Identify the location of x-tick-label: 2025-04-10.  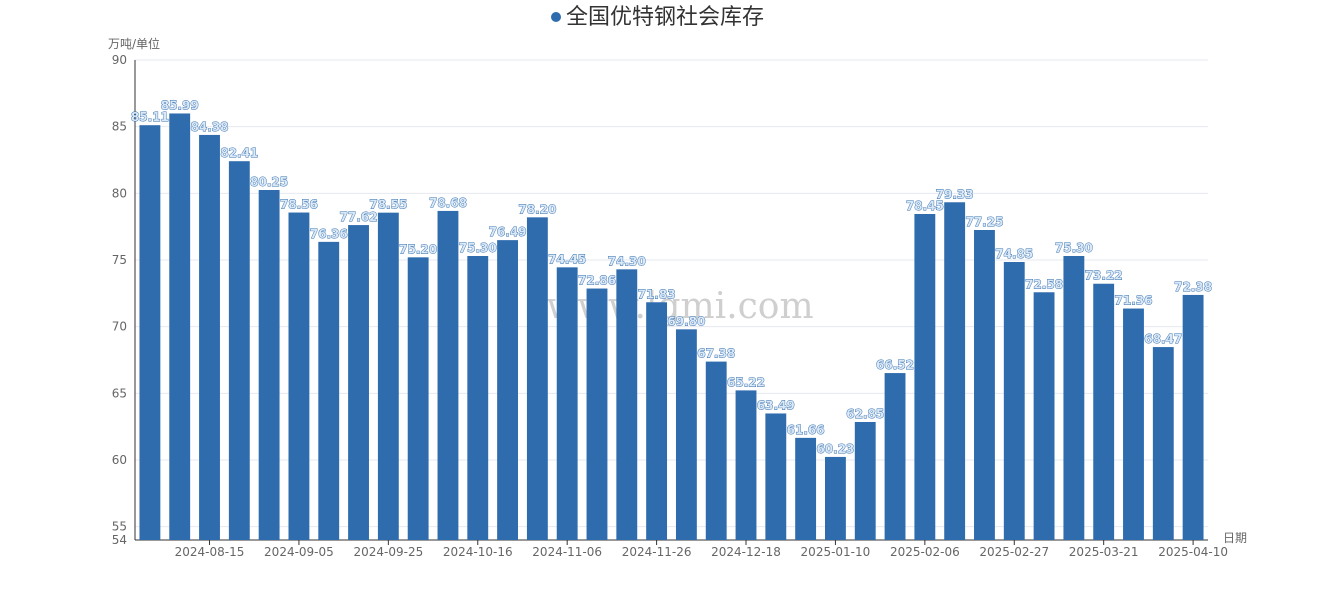
(1193, 552).